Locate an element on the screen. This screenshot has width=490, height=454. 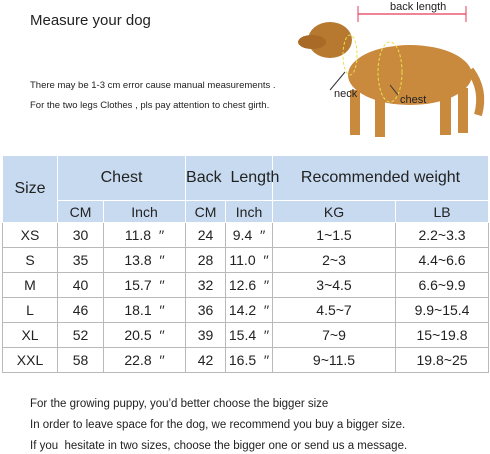
table-cell: 11.0 ′′ is located at coordinates (249, 260).